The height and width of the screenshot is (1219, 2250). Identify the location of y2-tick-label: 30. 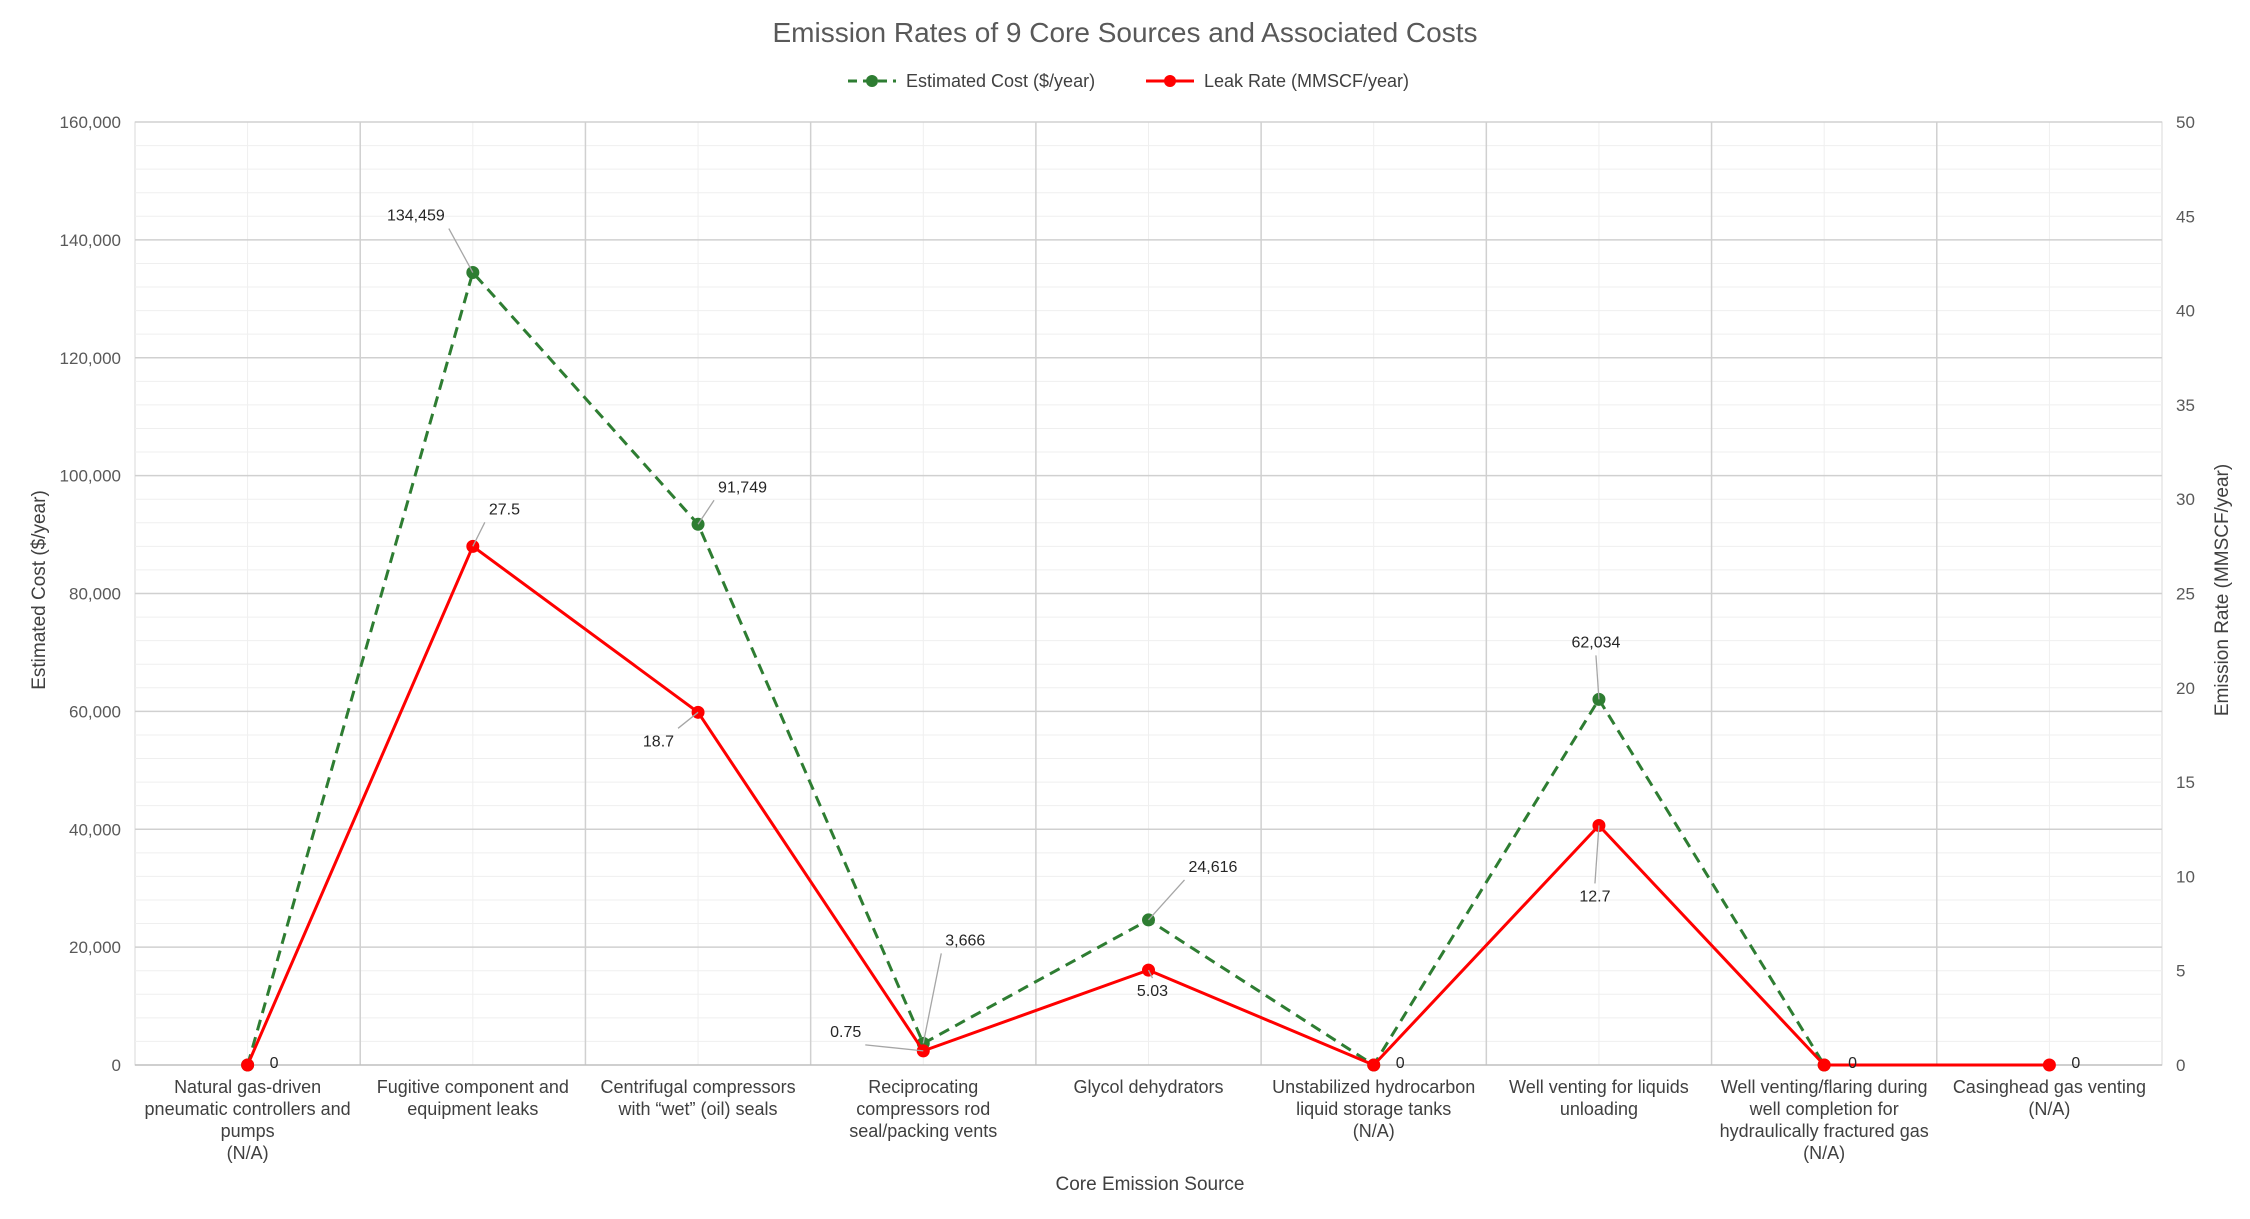
(2185, 499).